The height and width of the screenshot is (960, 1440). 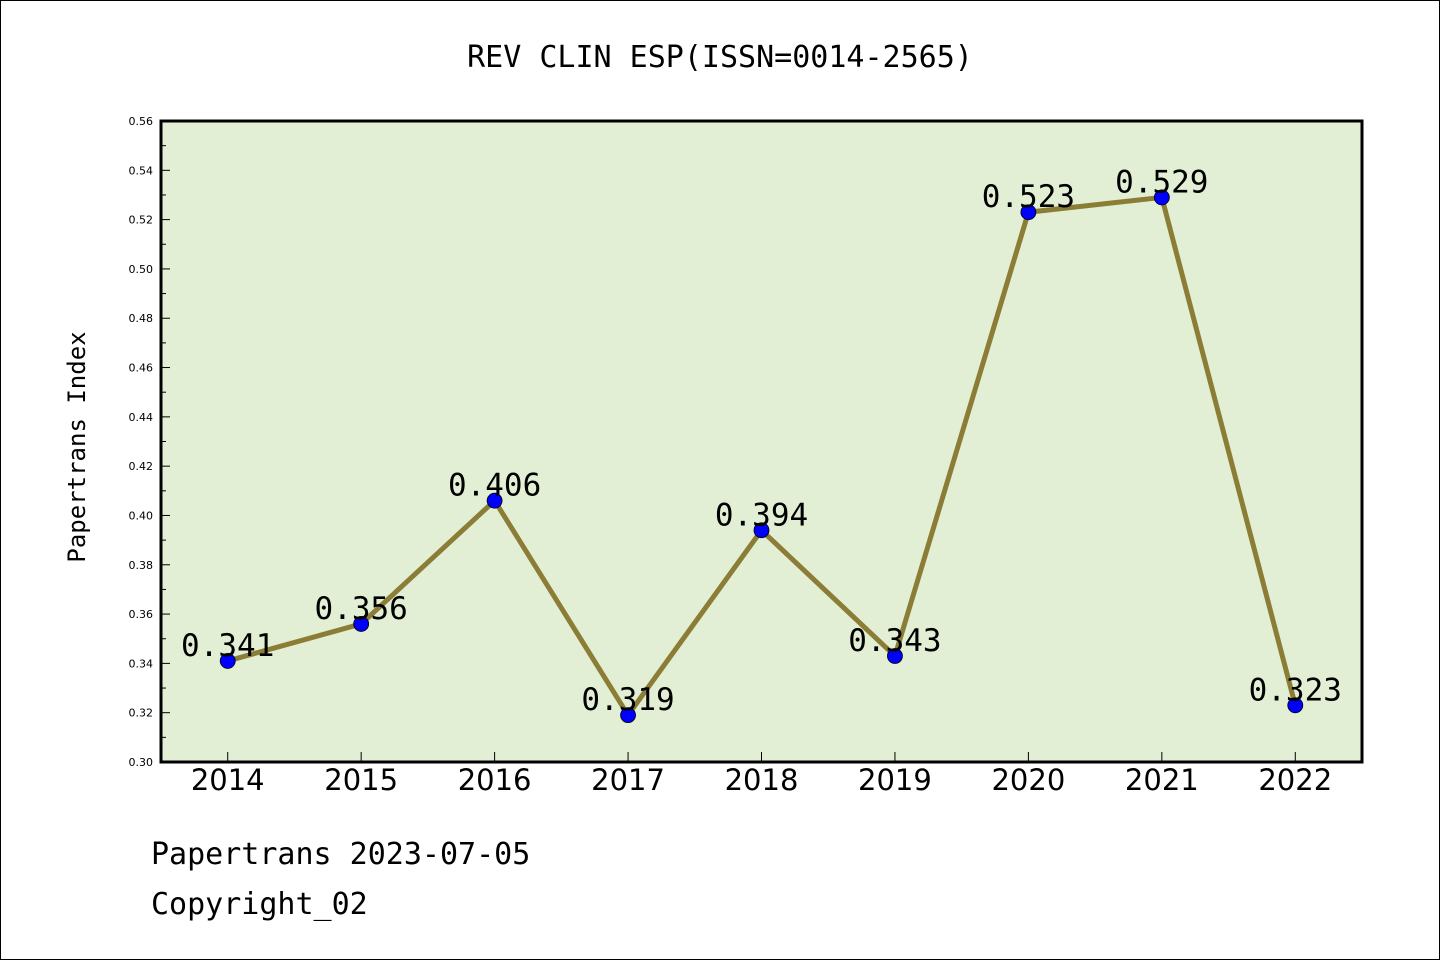 What do you see at coordinates (227, 646) in the screenshot?
I see `data-label: 0.341` at bounding box center [227, 646].